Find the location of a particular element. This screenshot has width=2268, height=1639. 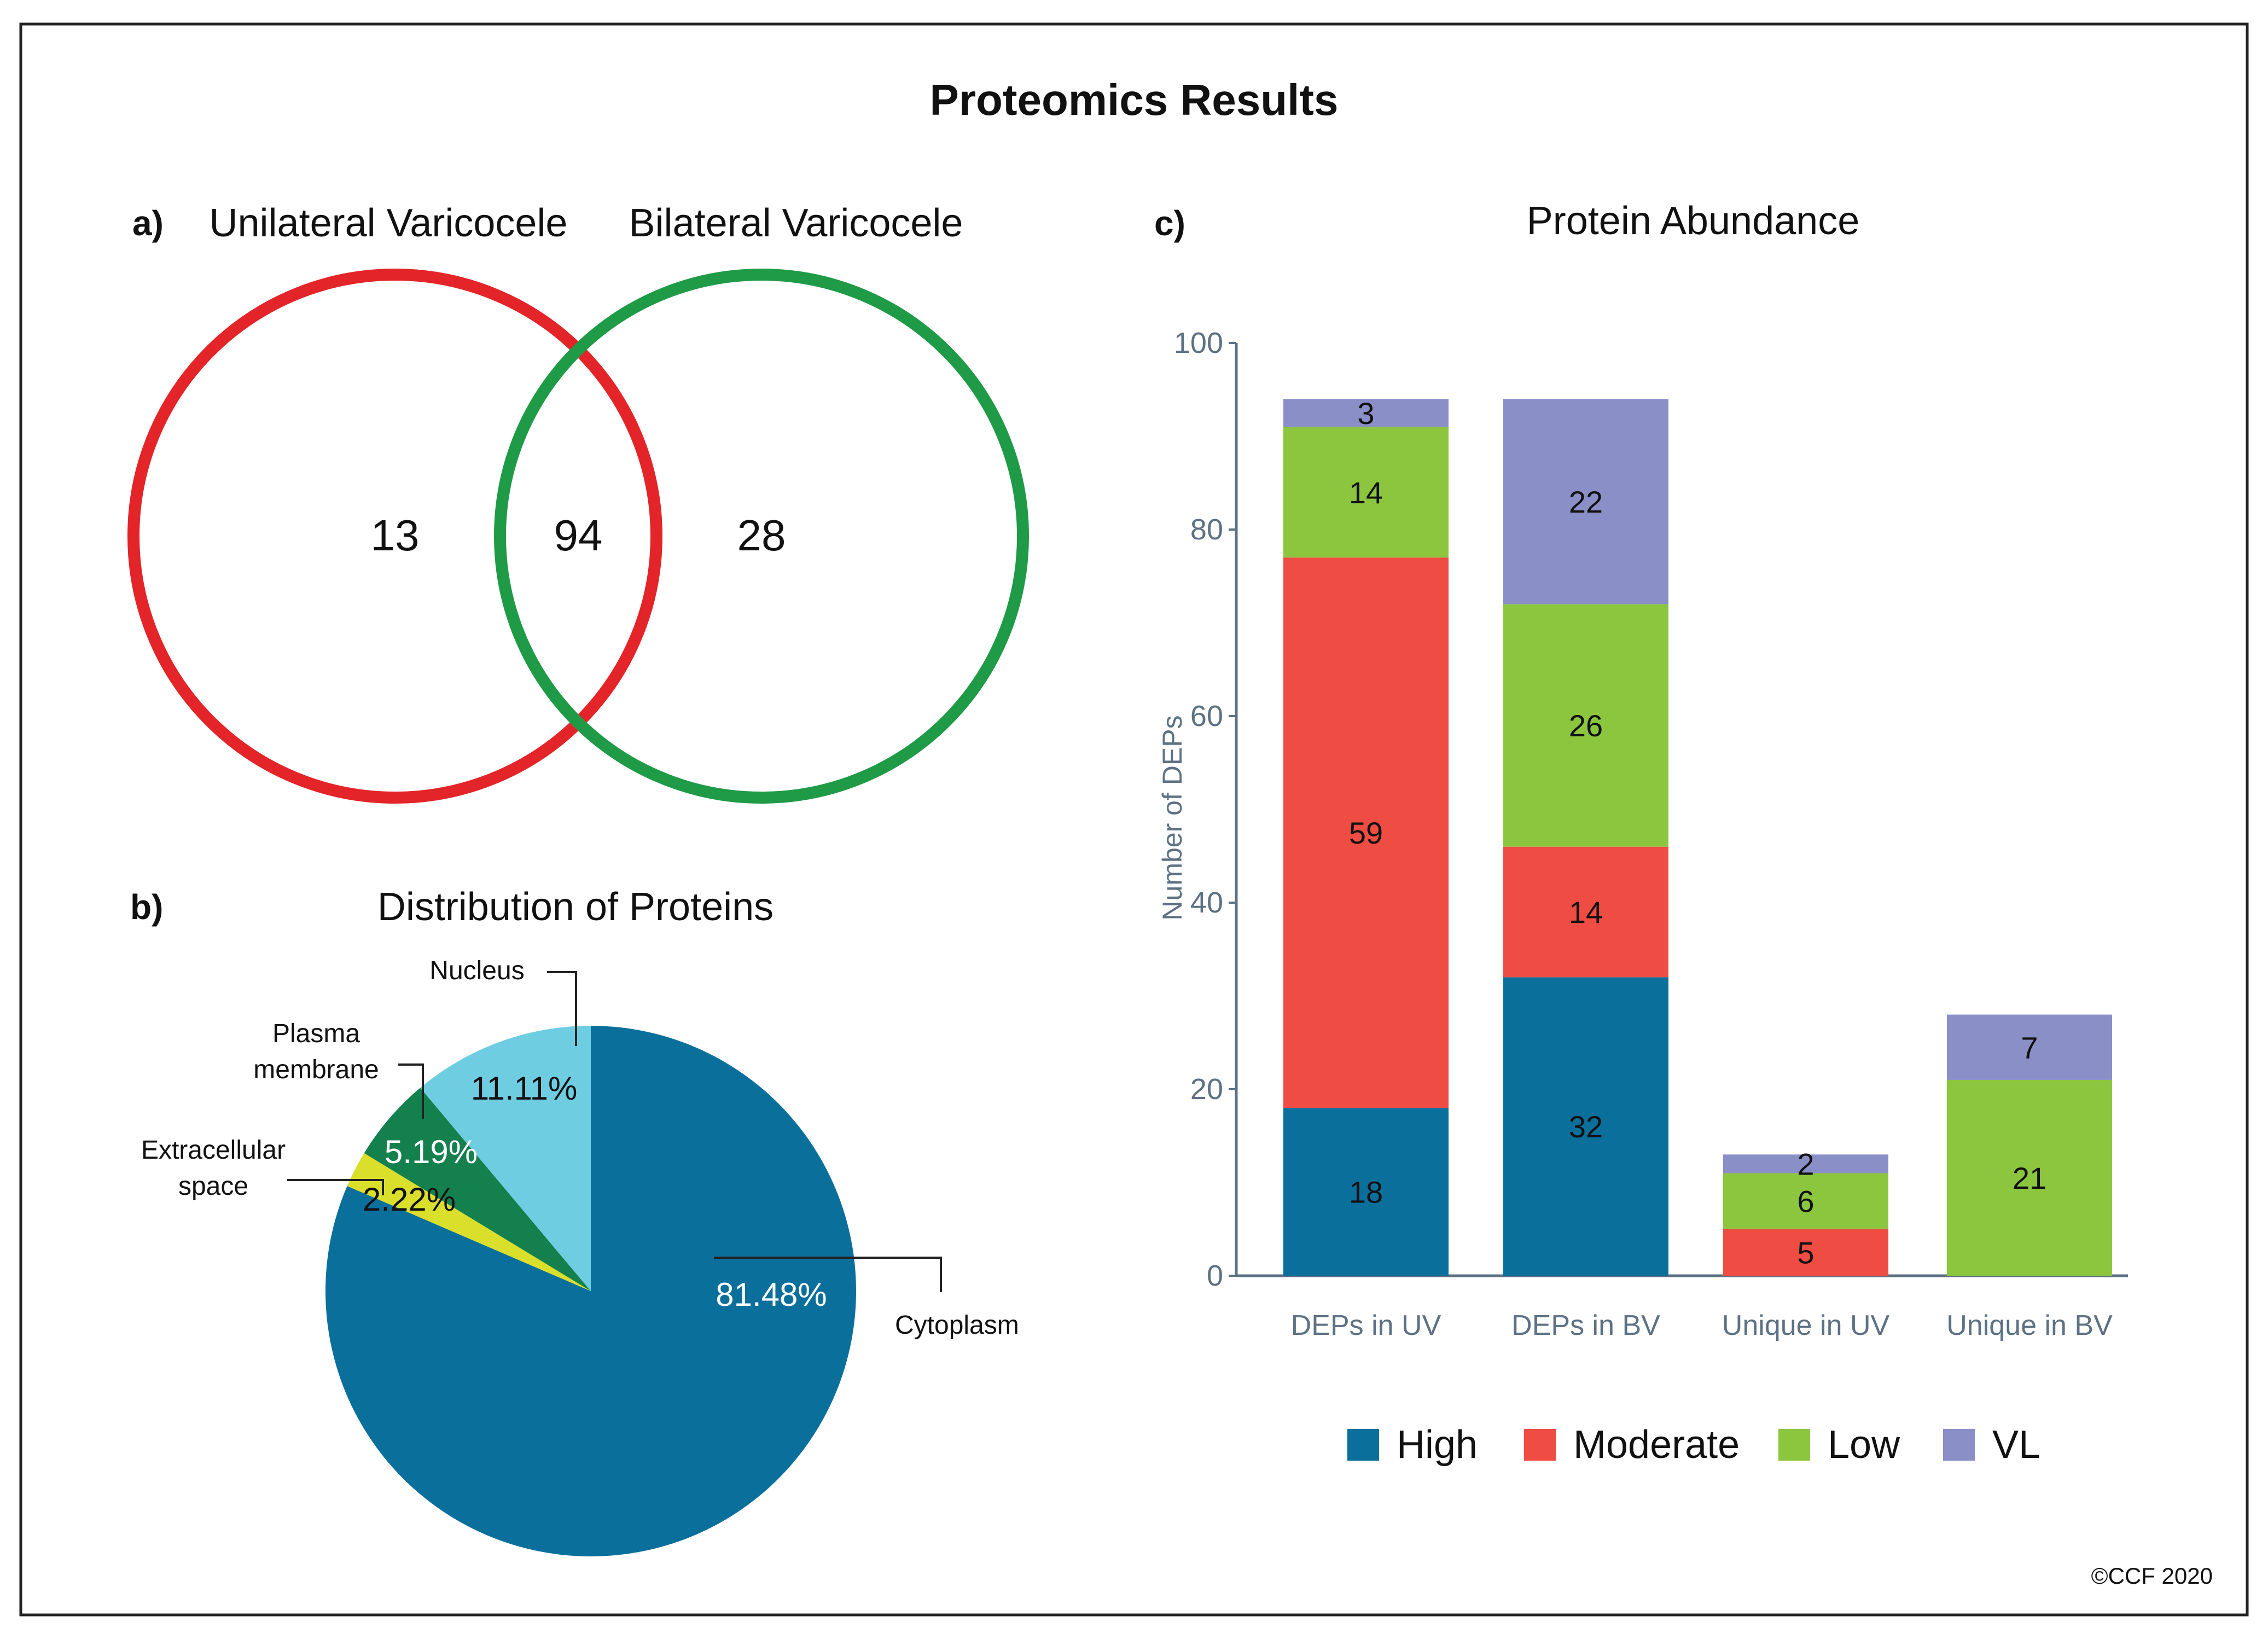

bar-value-label: 2 is located at coordinates (1805, 1164).